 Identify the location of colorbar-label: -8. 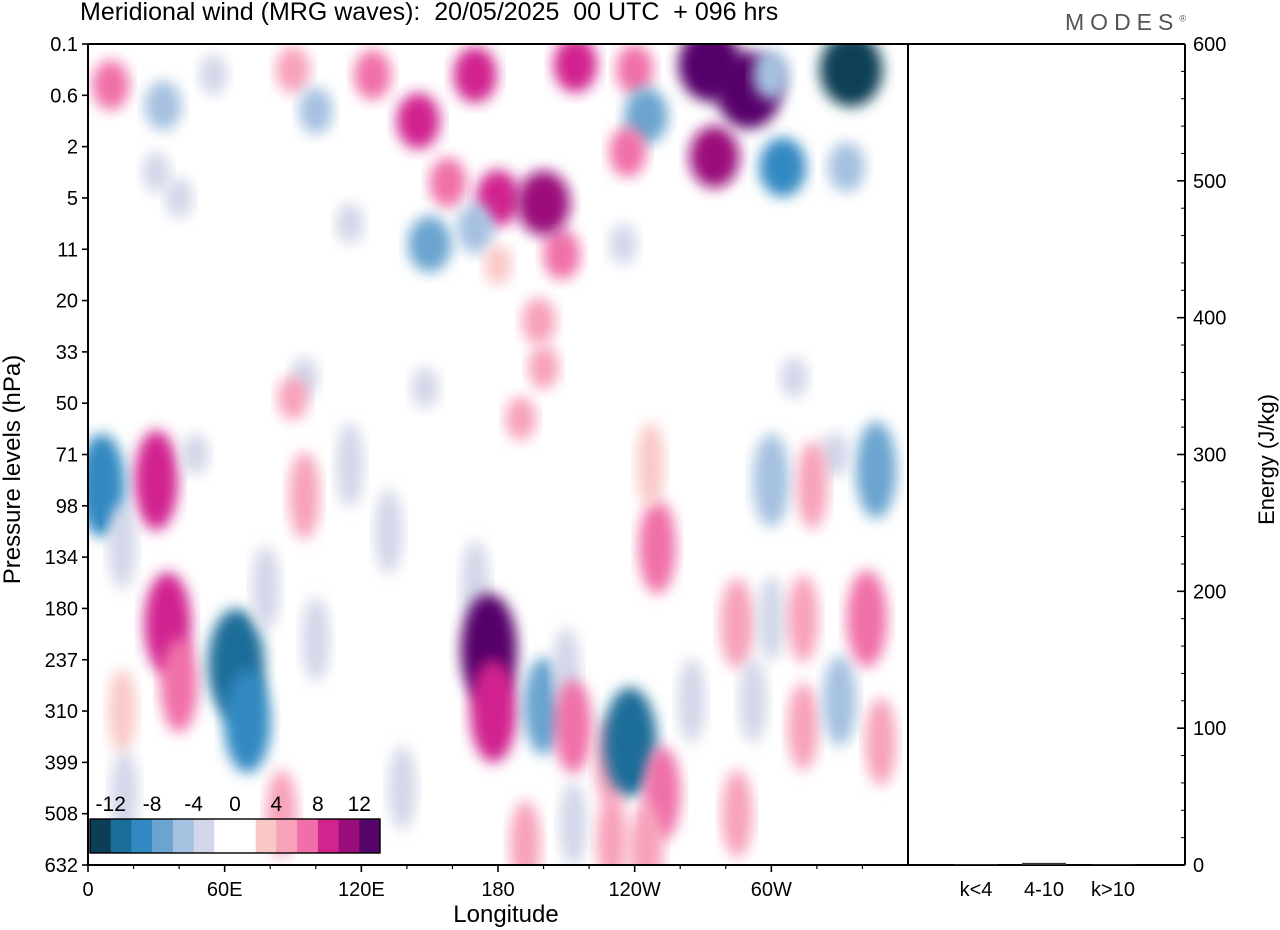
(152, 804).